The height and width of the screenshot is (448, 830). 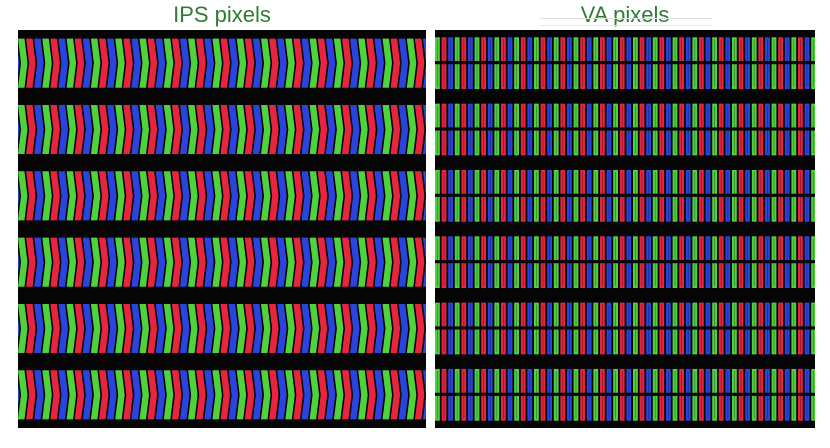 I want to click on ips-caption: IPS pixels, so click(x=222, y=14).